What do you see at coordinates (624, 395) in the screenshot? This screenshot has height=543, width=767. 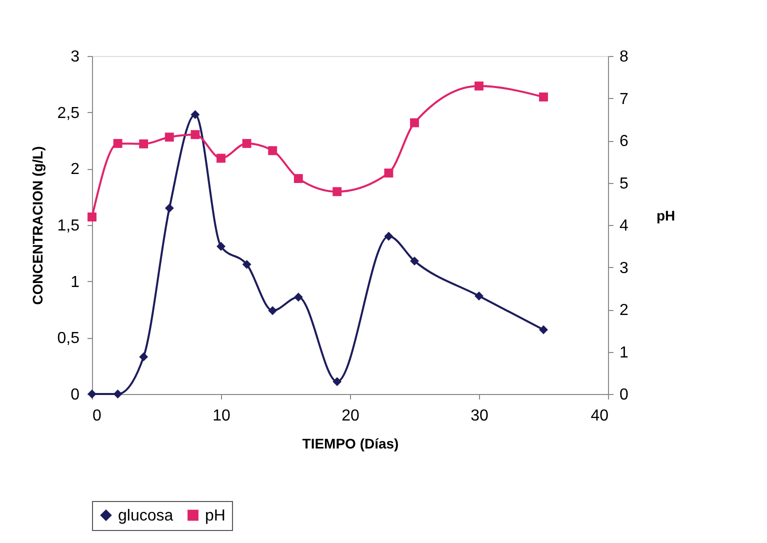 I see `y2-tick-label: 0` at bounding box center [624, 395].